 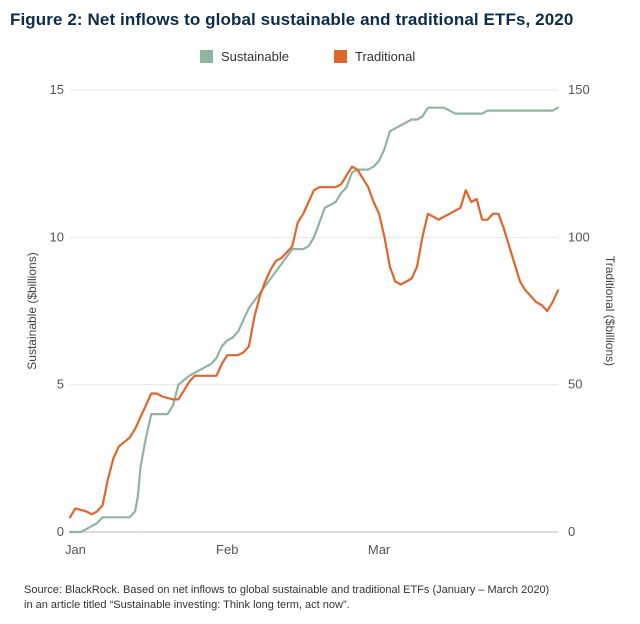 I want to click on legend-item-traditional: Traditional, so click(x=374, y=56).